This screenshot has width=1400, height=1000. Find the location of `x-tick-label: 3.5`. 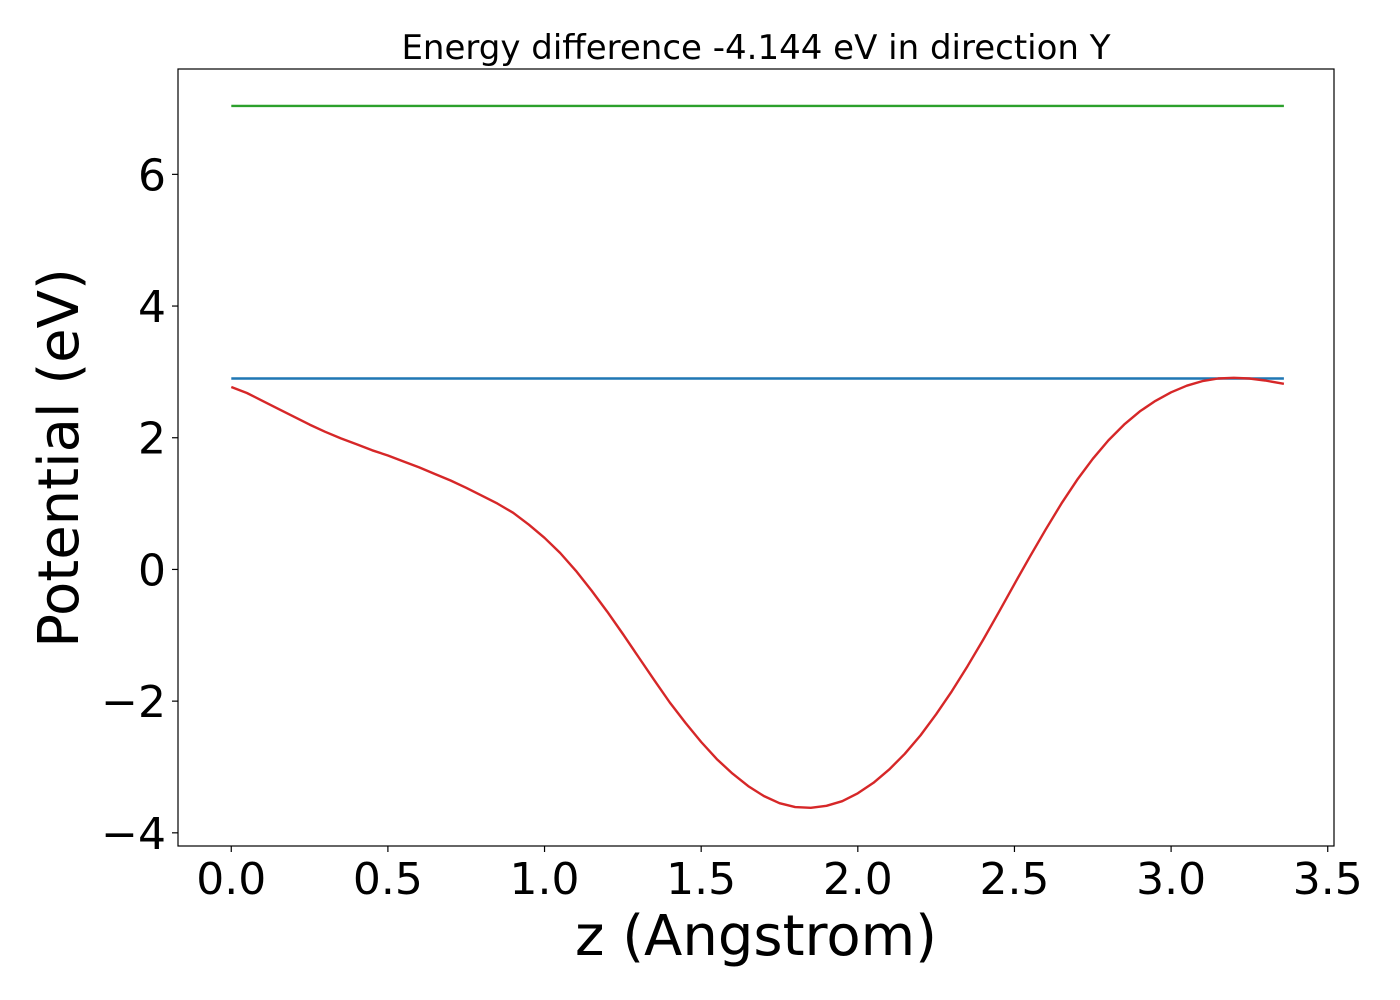

x-tick-label: 3.5 is located at coordinates (1328, 879).